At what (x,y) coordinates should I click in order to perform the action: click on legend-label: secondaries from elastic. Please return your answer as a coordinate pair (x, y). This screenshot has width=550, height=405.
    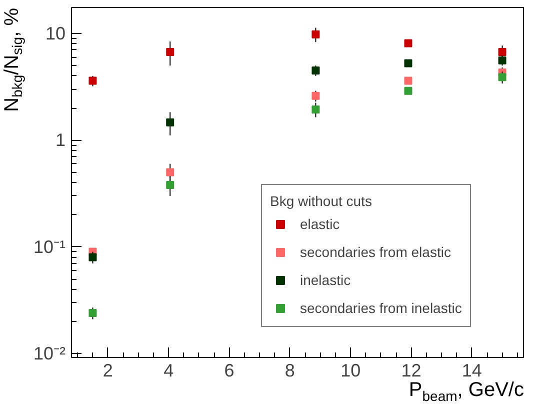
    Looking at the image, I should click on (375, 252).